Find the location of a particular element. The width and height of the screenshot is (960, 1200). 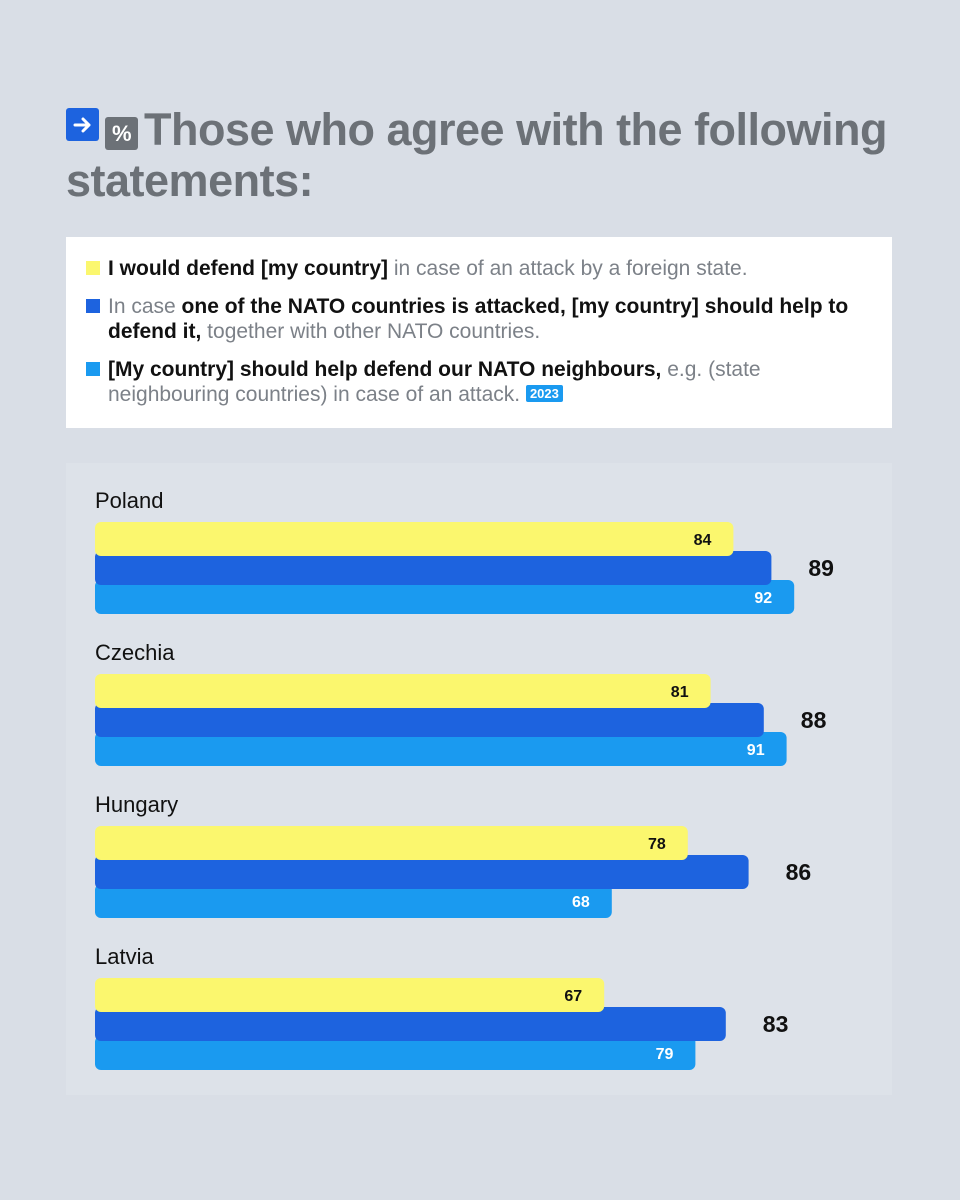

data-label-inside: 84 is located at coordinates (703, 540).